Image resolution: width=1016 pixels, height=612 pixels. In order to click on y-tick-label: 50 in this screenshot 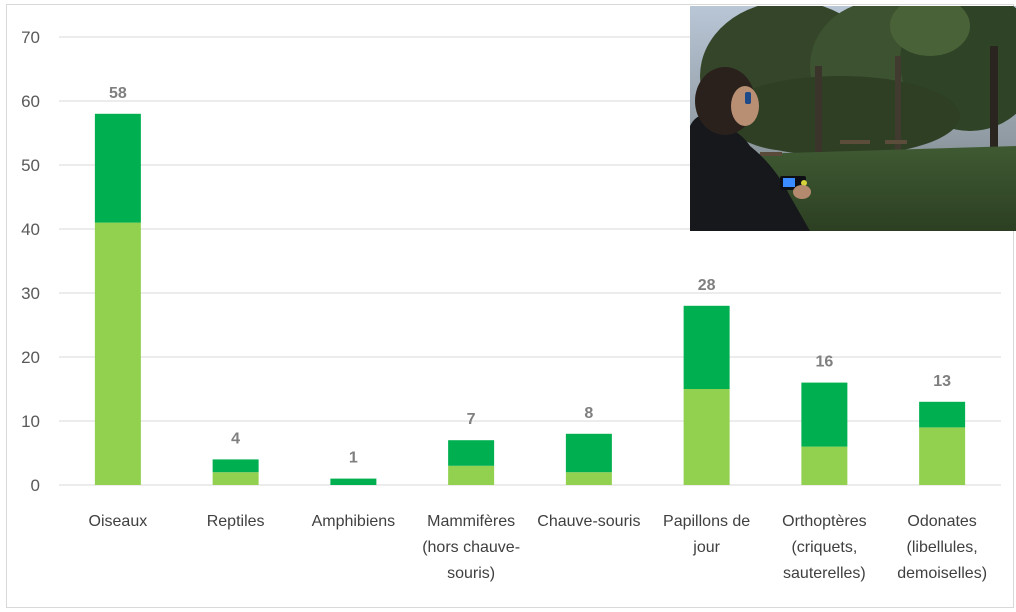, I will do `click(30, 165)`.